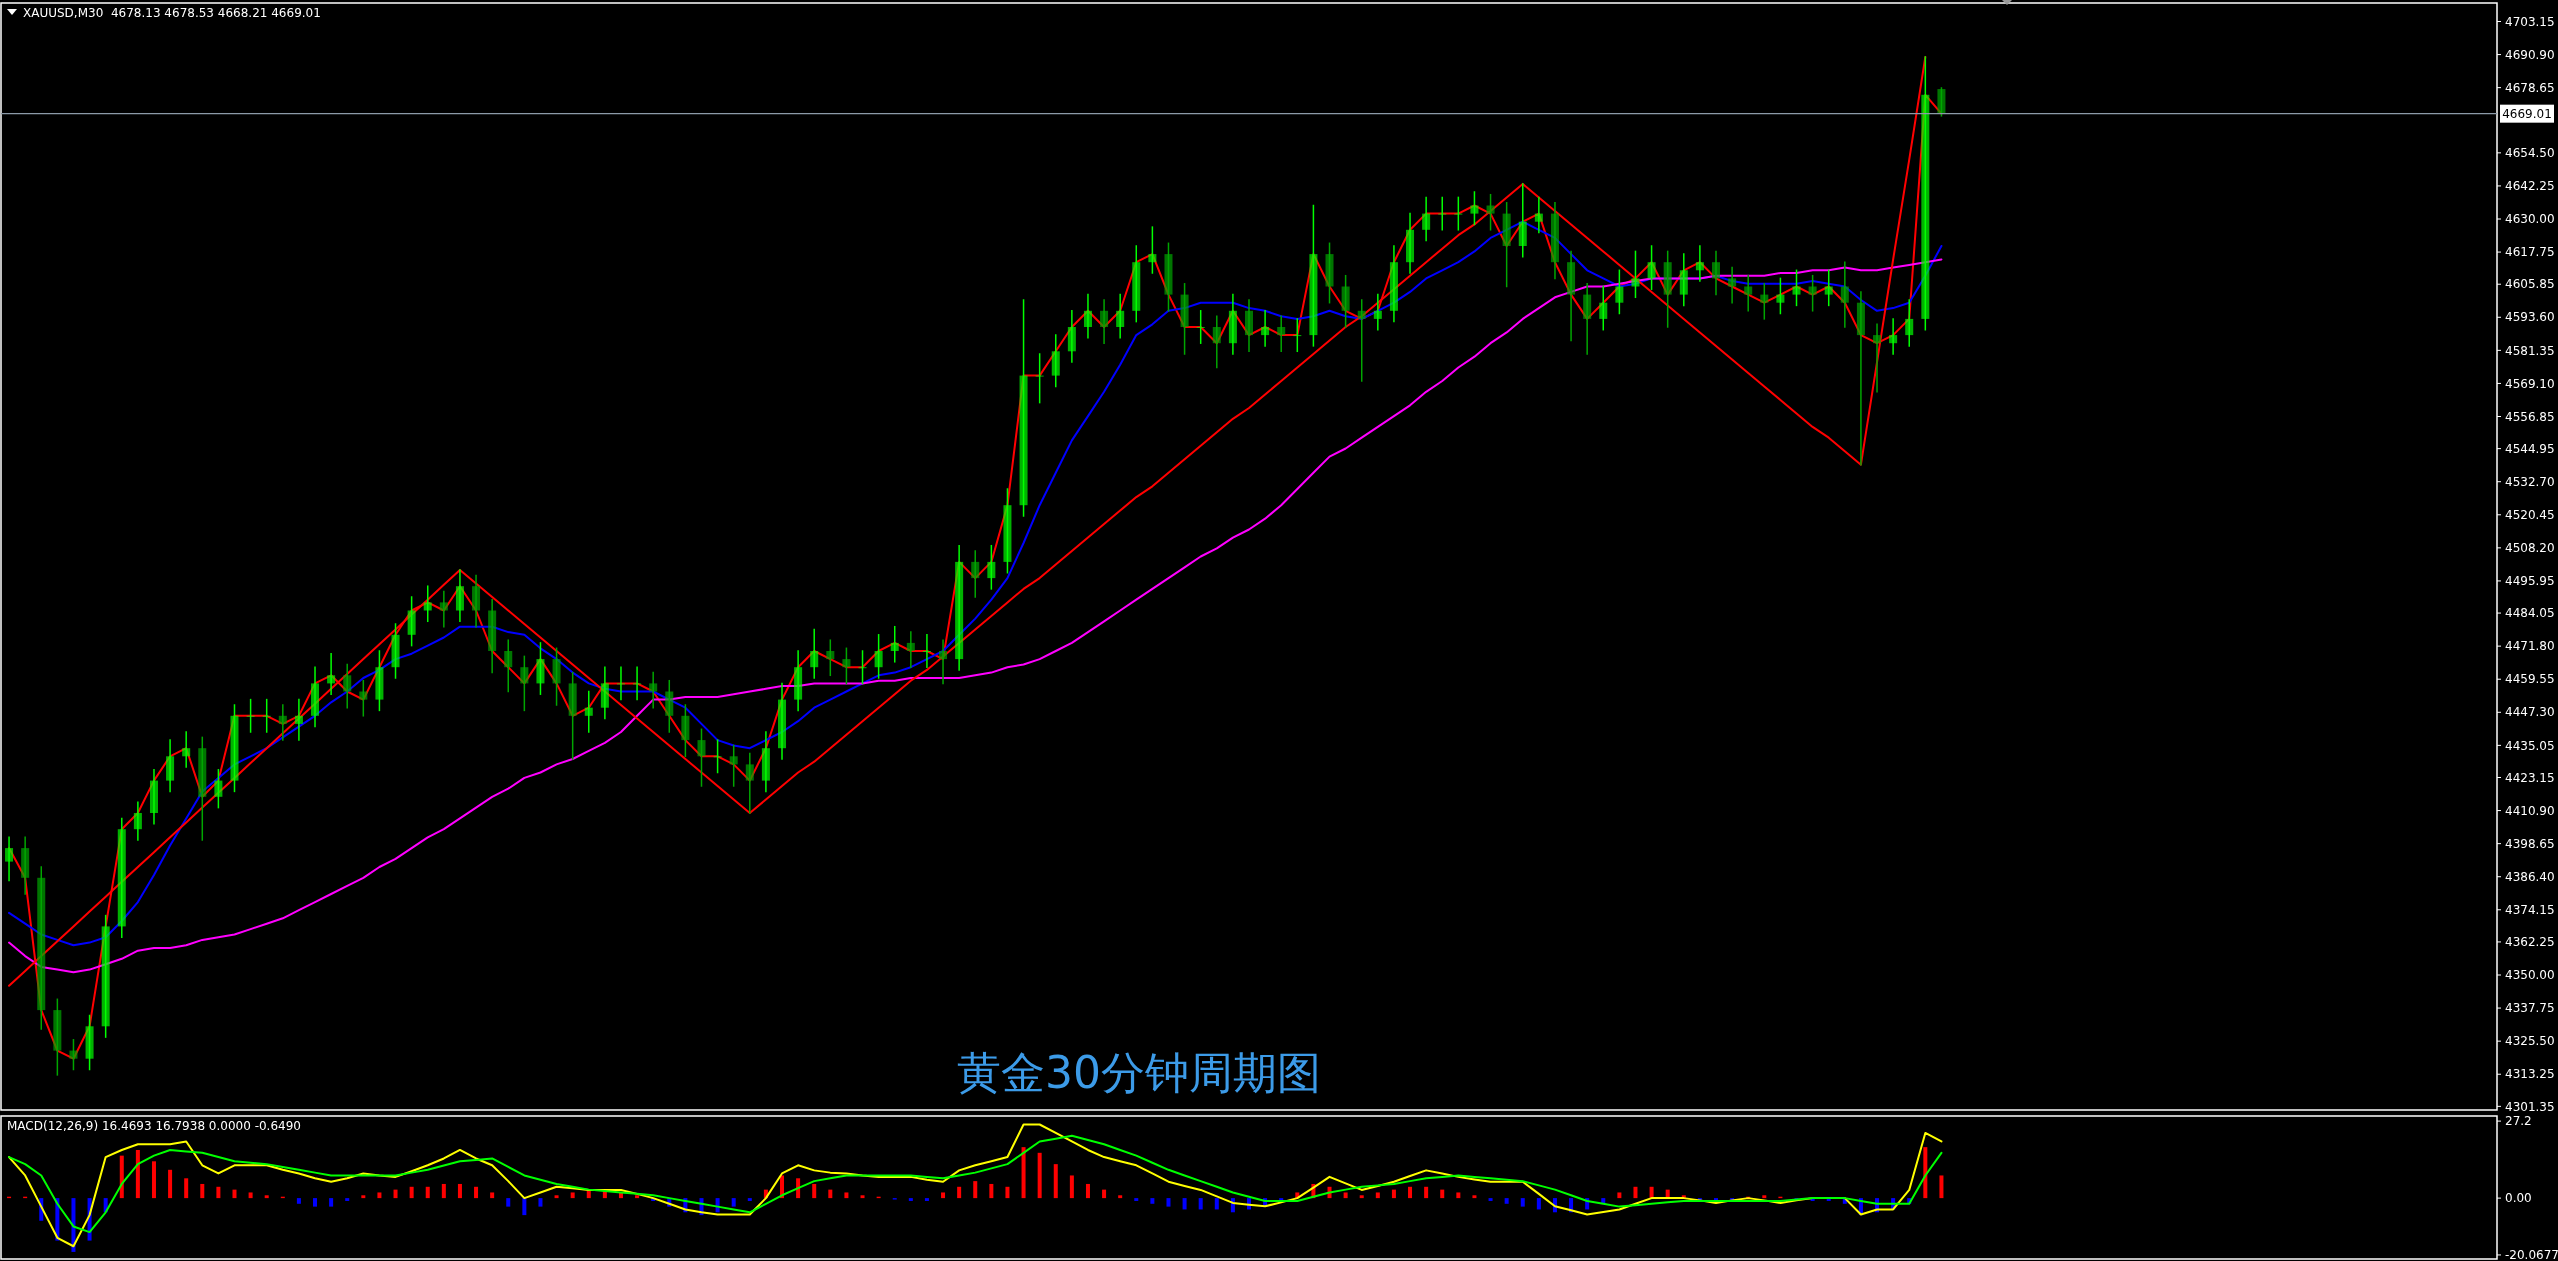 The image size is (2558, 1261). Describe the element at coordinates (2530, 186) in the screenshot. I see `y-tick-label: 4642.25` at that location.